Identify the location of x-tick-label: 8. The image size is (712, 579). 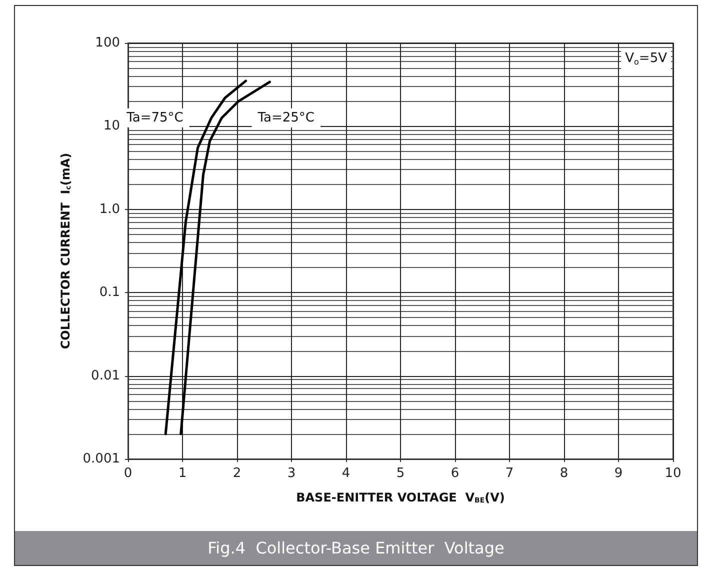
(564, 473).